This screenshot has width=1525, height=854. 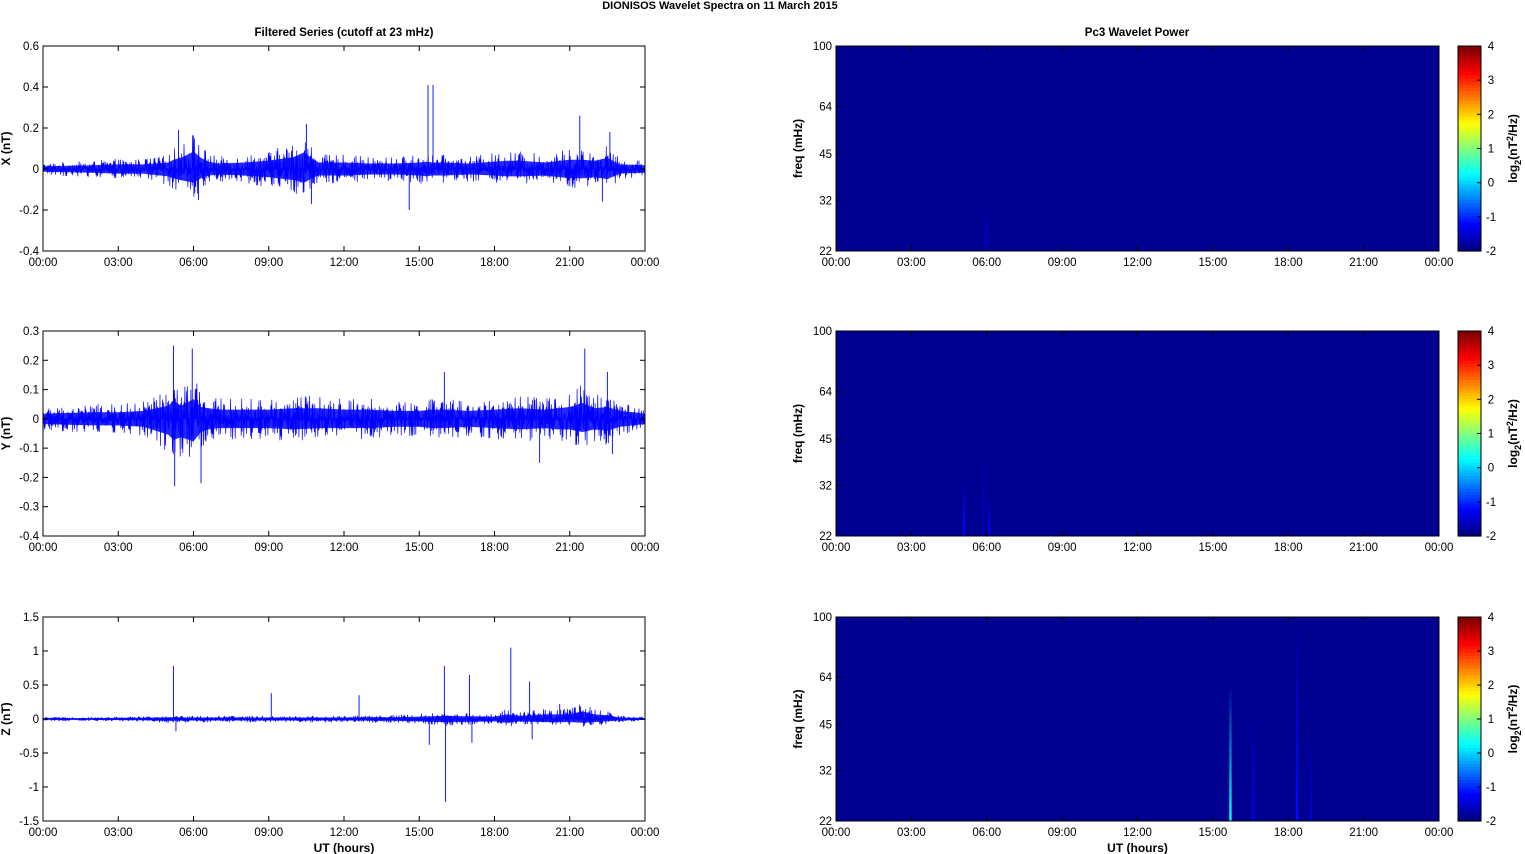 What do you see at coordinates (1137, 148) in the screenshot?
I see `spectrum-3-heatmap-background` at bounding box center [1137, 148].